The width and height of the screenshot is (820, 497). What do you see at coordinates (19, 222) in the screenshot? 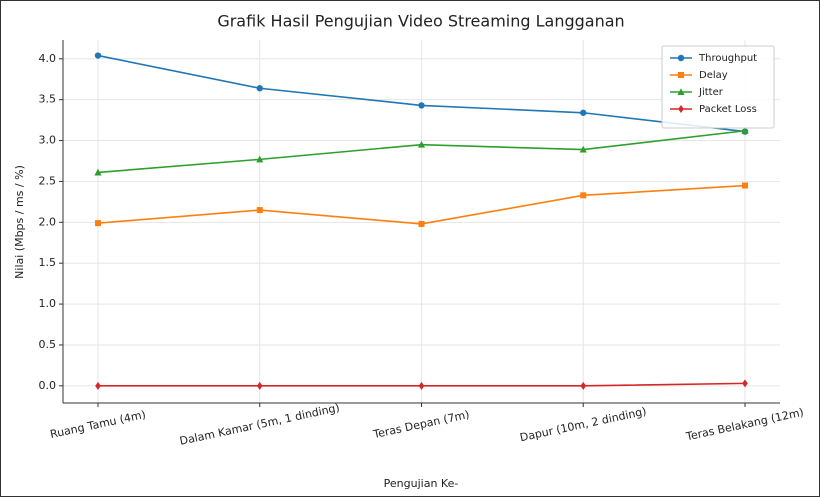
I see `y-axis-label: Nilai (Mbps / ms / %)` at bounding box center [19, 222].